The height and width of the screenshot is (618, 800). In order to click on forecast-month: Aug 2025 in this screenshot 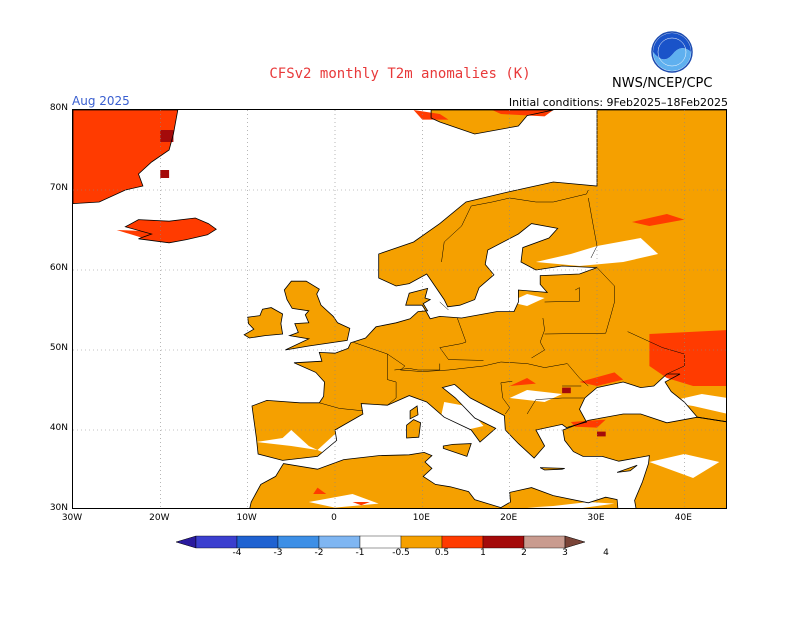, I will do `click(101, 101)`.